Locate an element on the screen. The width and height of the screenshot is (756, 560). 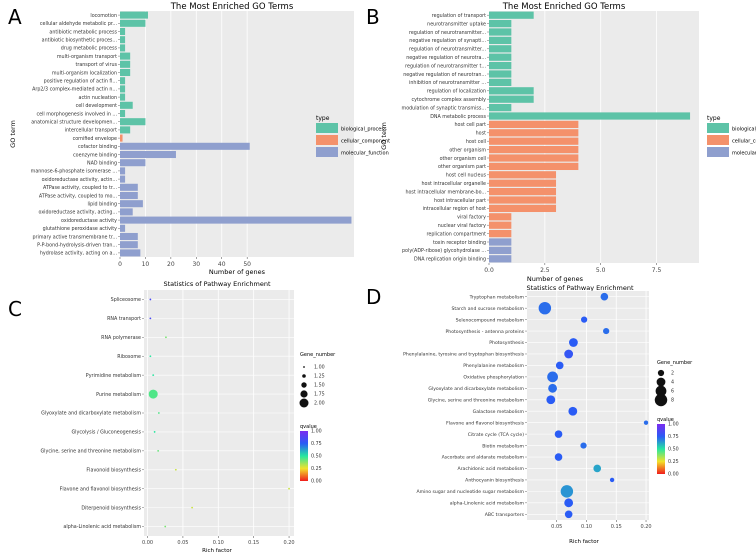
y-tick-label: cornified envelope is located at coordinates (95, 139).